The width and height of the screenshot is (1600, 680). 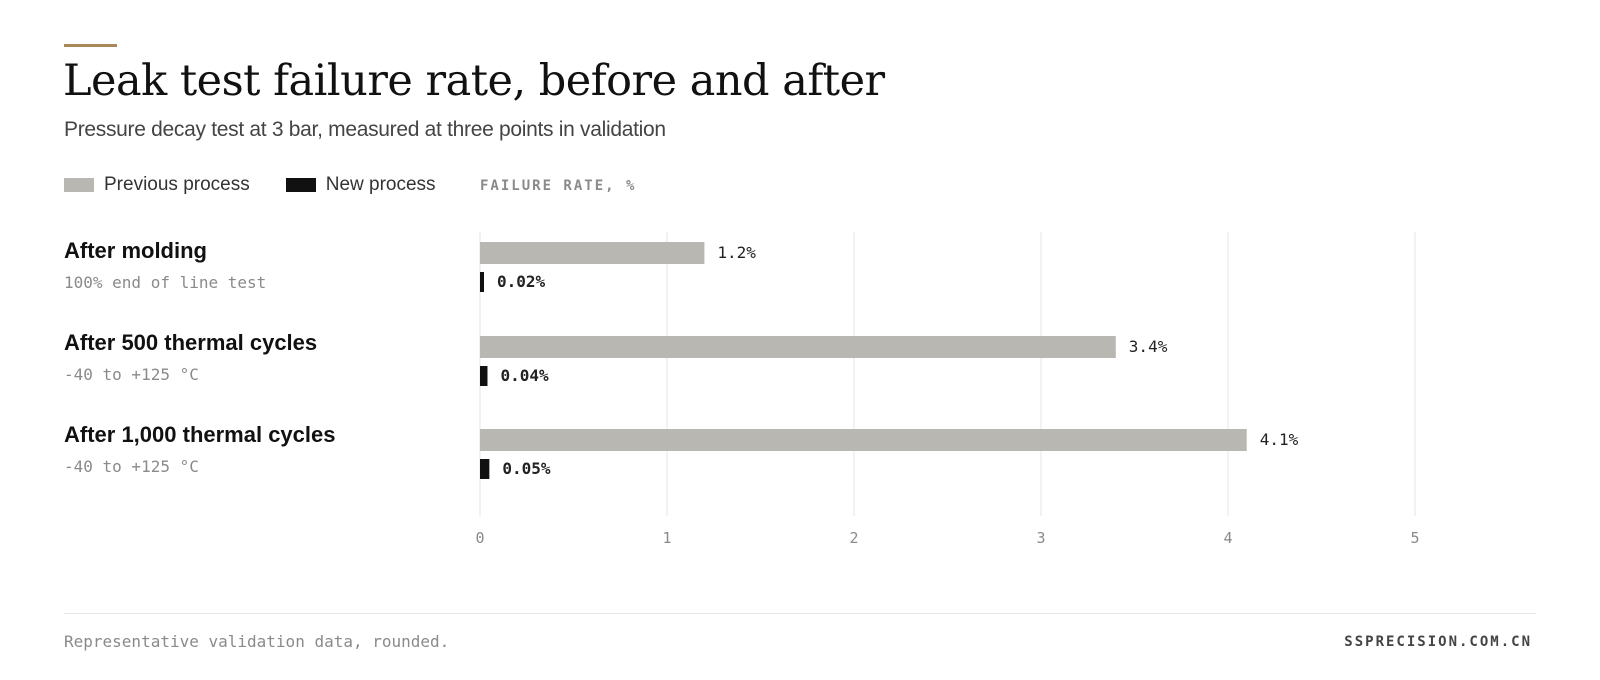 I want to click on x-tick-label-1: 1, so click(x=666, y=538).